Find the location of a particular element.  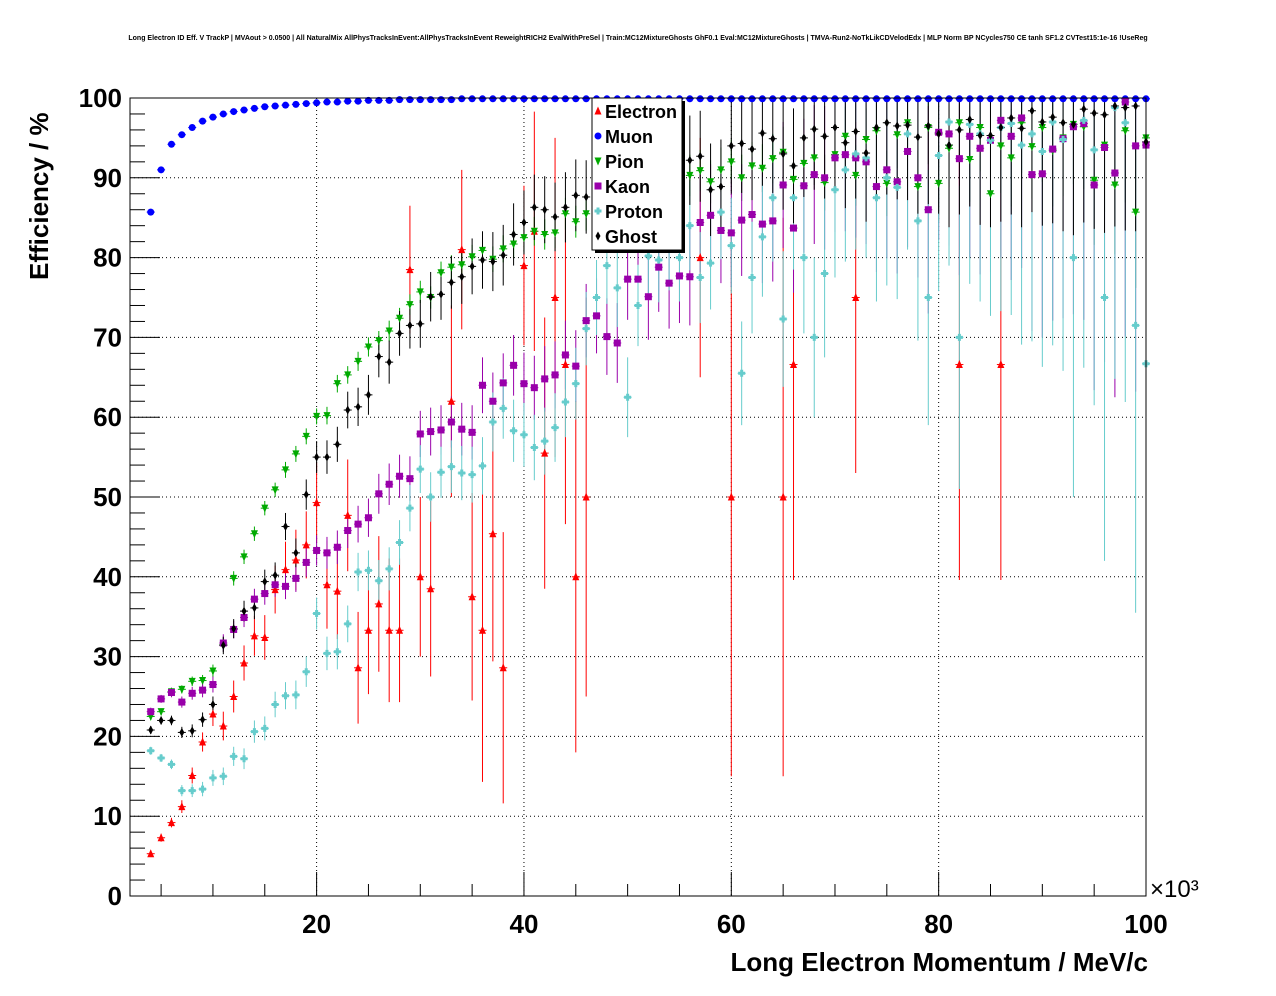

legend-label-kaon: Kaon is located at coordinates (627, 187).